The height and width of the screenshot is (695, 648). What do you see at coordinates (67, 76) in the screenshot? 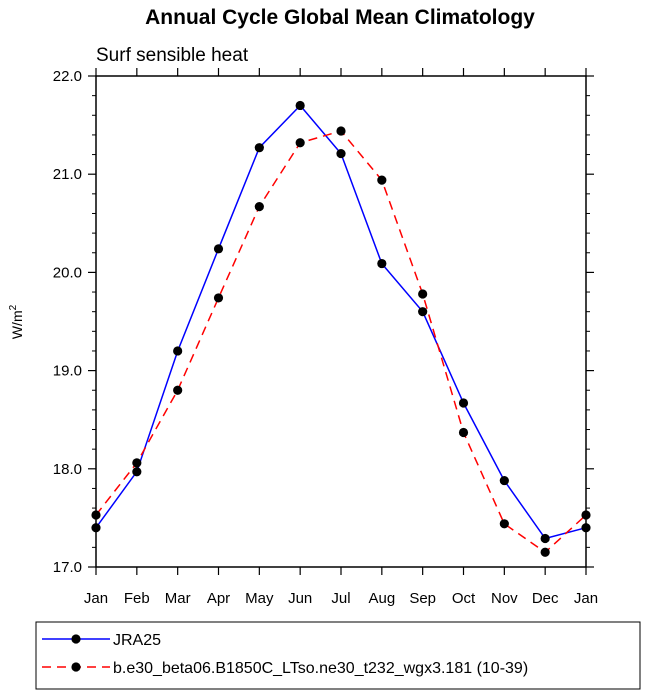
I see `y-tick-label: 22.0` at bounding box center [67, 76].